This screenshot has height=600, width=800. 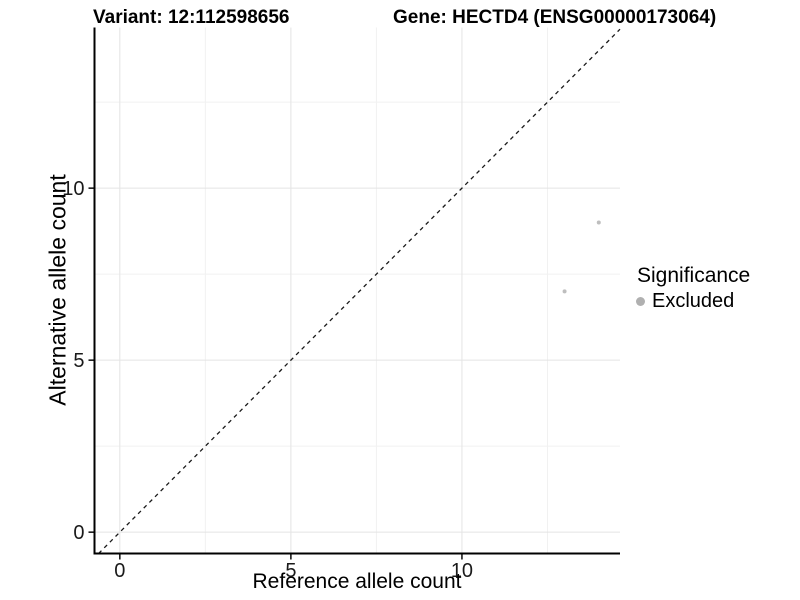 I want to click on plot-title-gene: Gene: HECTD4 (ENSG00000173064), so click(x=555, y=17).